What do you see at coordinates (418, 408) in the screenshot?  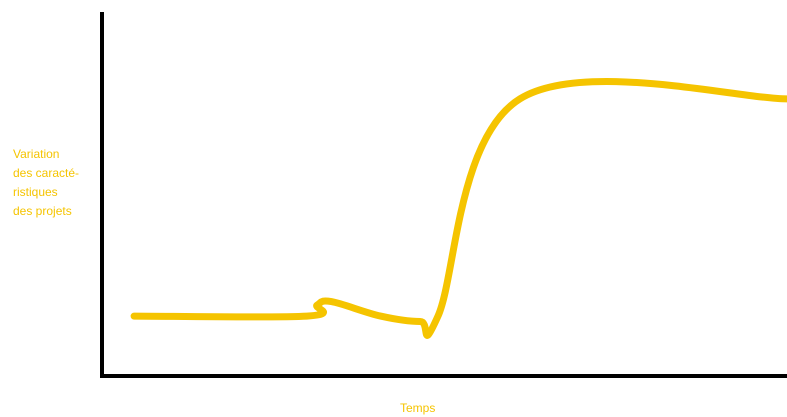 I see `x-axis-label: Temps` at bounding box center [418, 408].